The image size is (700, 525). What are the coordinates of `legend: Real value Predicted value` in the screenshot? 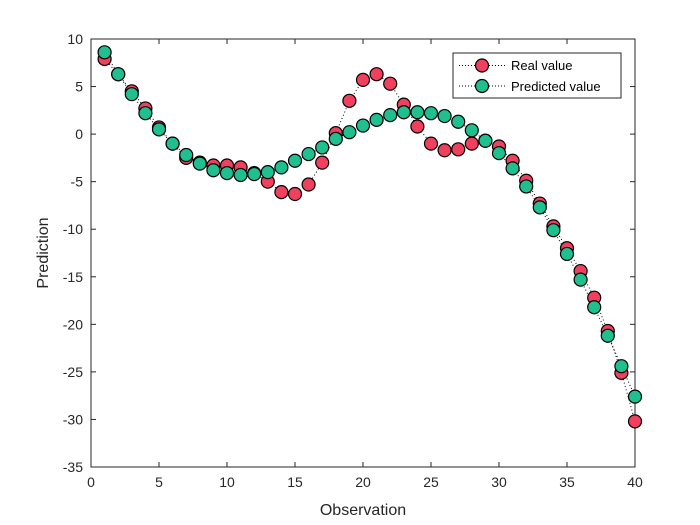 It's located at (537, 75).